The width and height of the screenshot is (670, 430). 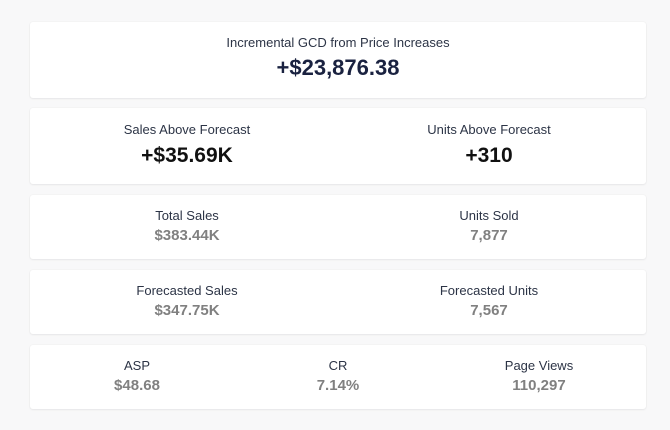 What do you see at coordinates (338, 67) in the screenshot?
I see `gcd-value: +$23,876.38` at bounding box center [338, 67].